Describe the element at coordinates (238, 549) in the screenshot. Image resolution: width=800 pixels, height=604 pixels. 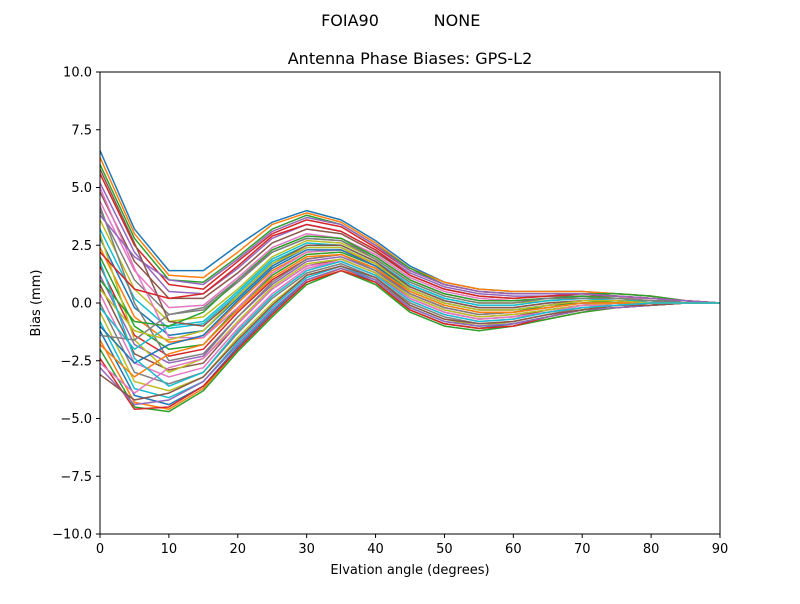
I see `x-tick-label: 20` at that location.